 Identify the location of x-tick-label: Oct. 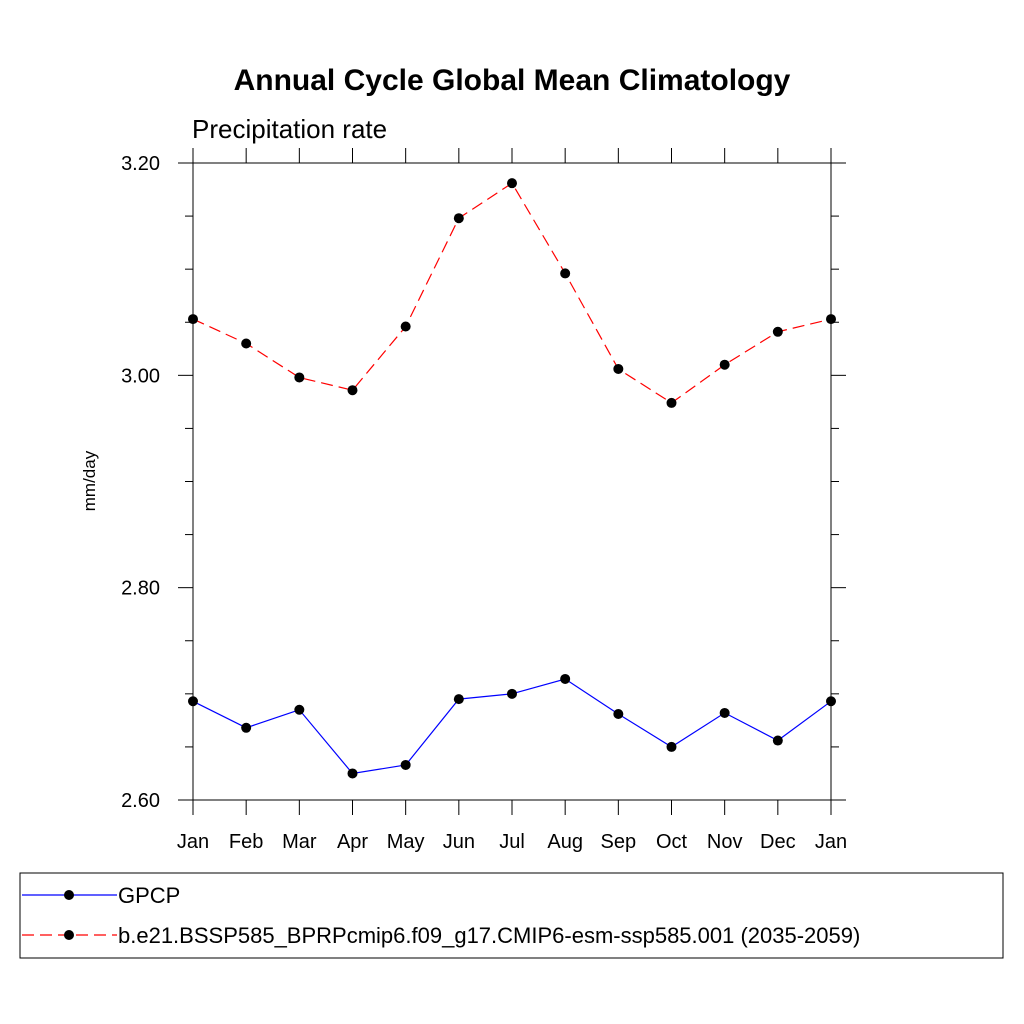
(672, 842).